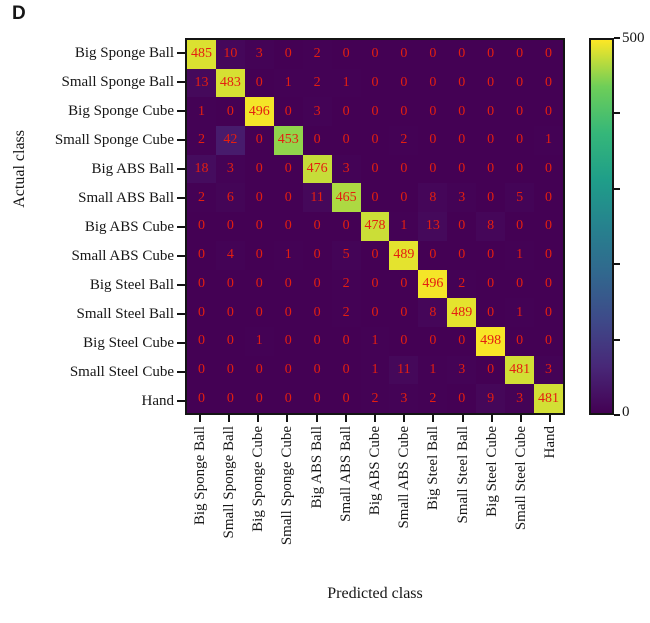  Describe the element at coordinates (19, 13) in the screenshot. I see `panel-label: D` at that location.